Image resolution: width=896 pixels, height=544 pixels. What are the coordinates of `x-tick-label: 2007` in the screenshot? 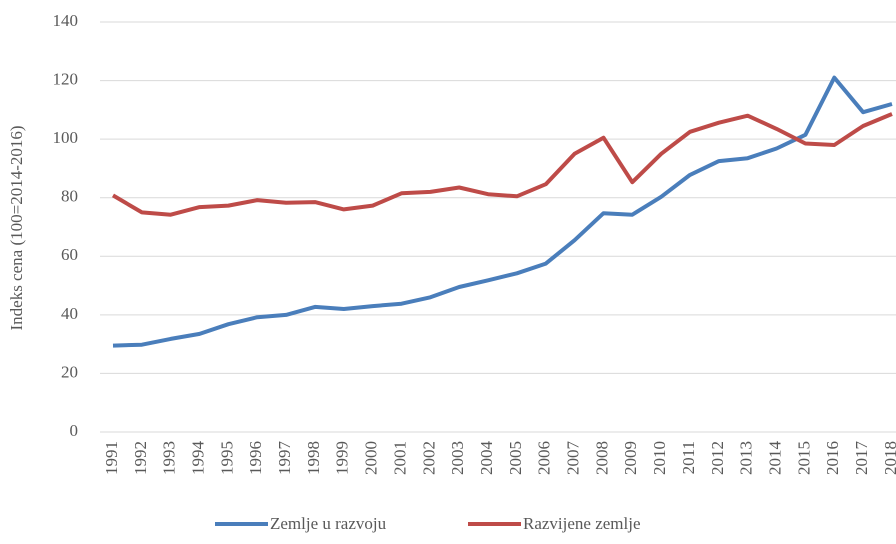 It's located at (573, 458).